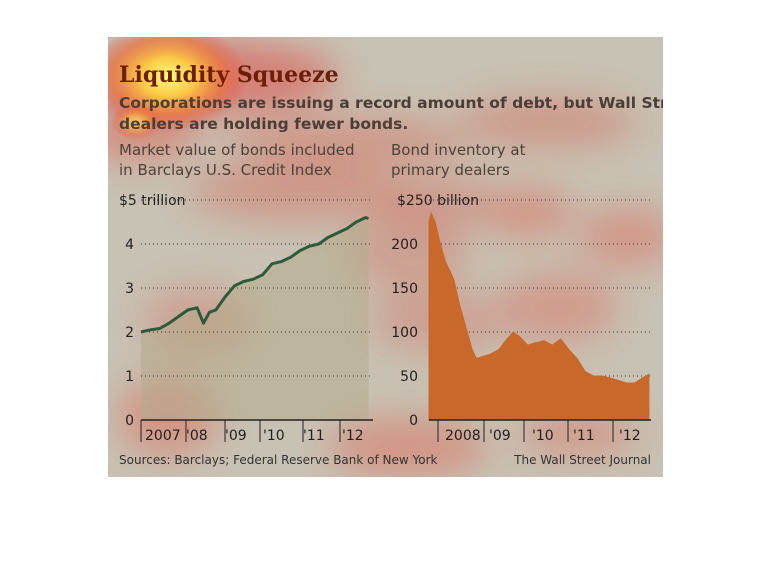 This screenshot has width=770, height=572. I want to click on y-tick-label-0-5: $5 trillion, so click(152, 201).